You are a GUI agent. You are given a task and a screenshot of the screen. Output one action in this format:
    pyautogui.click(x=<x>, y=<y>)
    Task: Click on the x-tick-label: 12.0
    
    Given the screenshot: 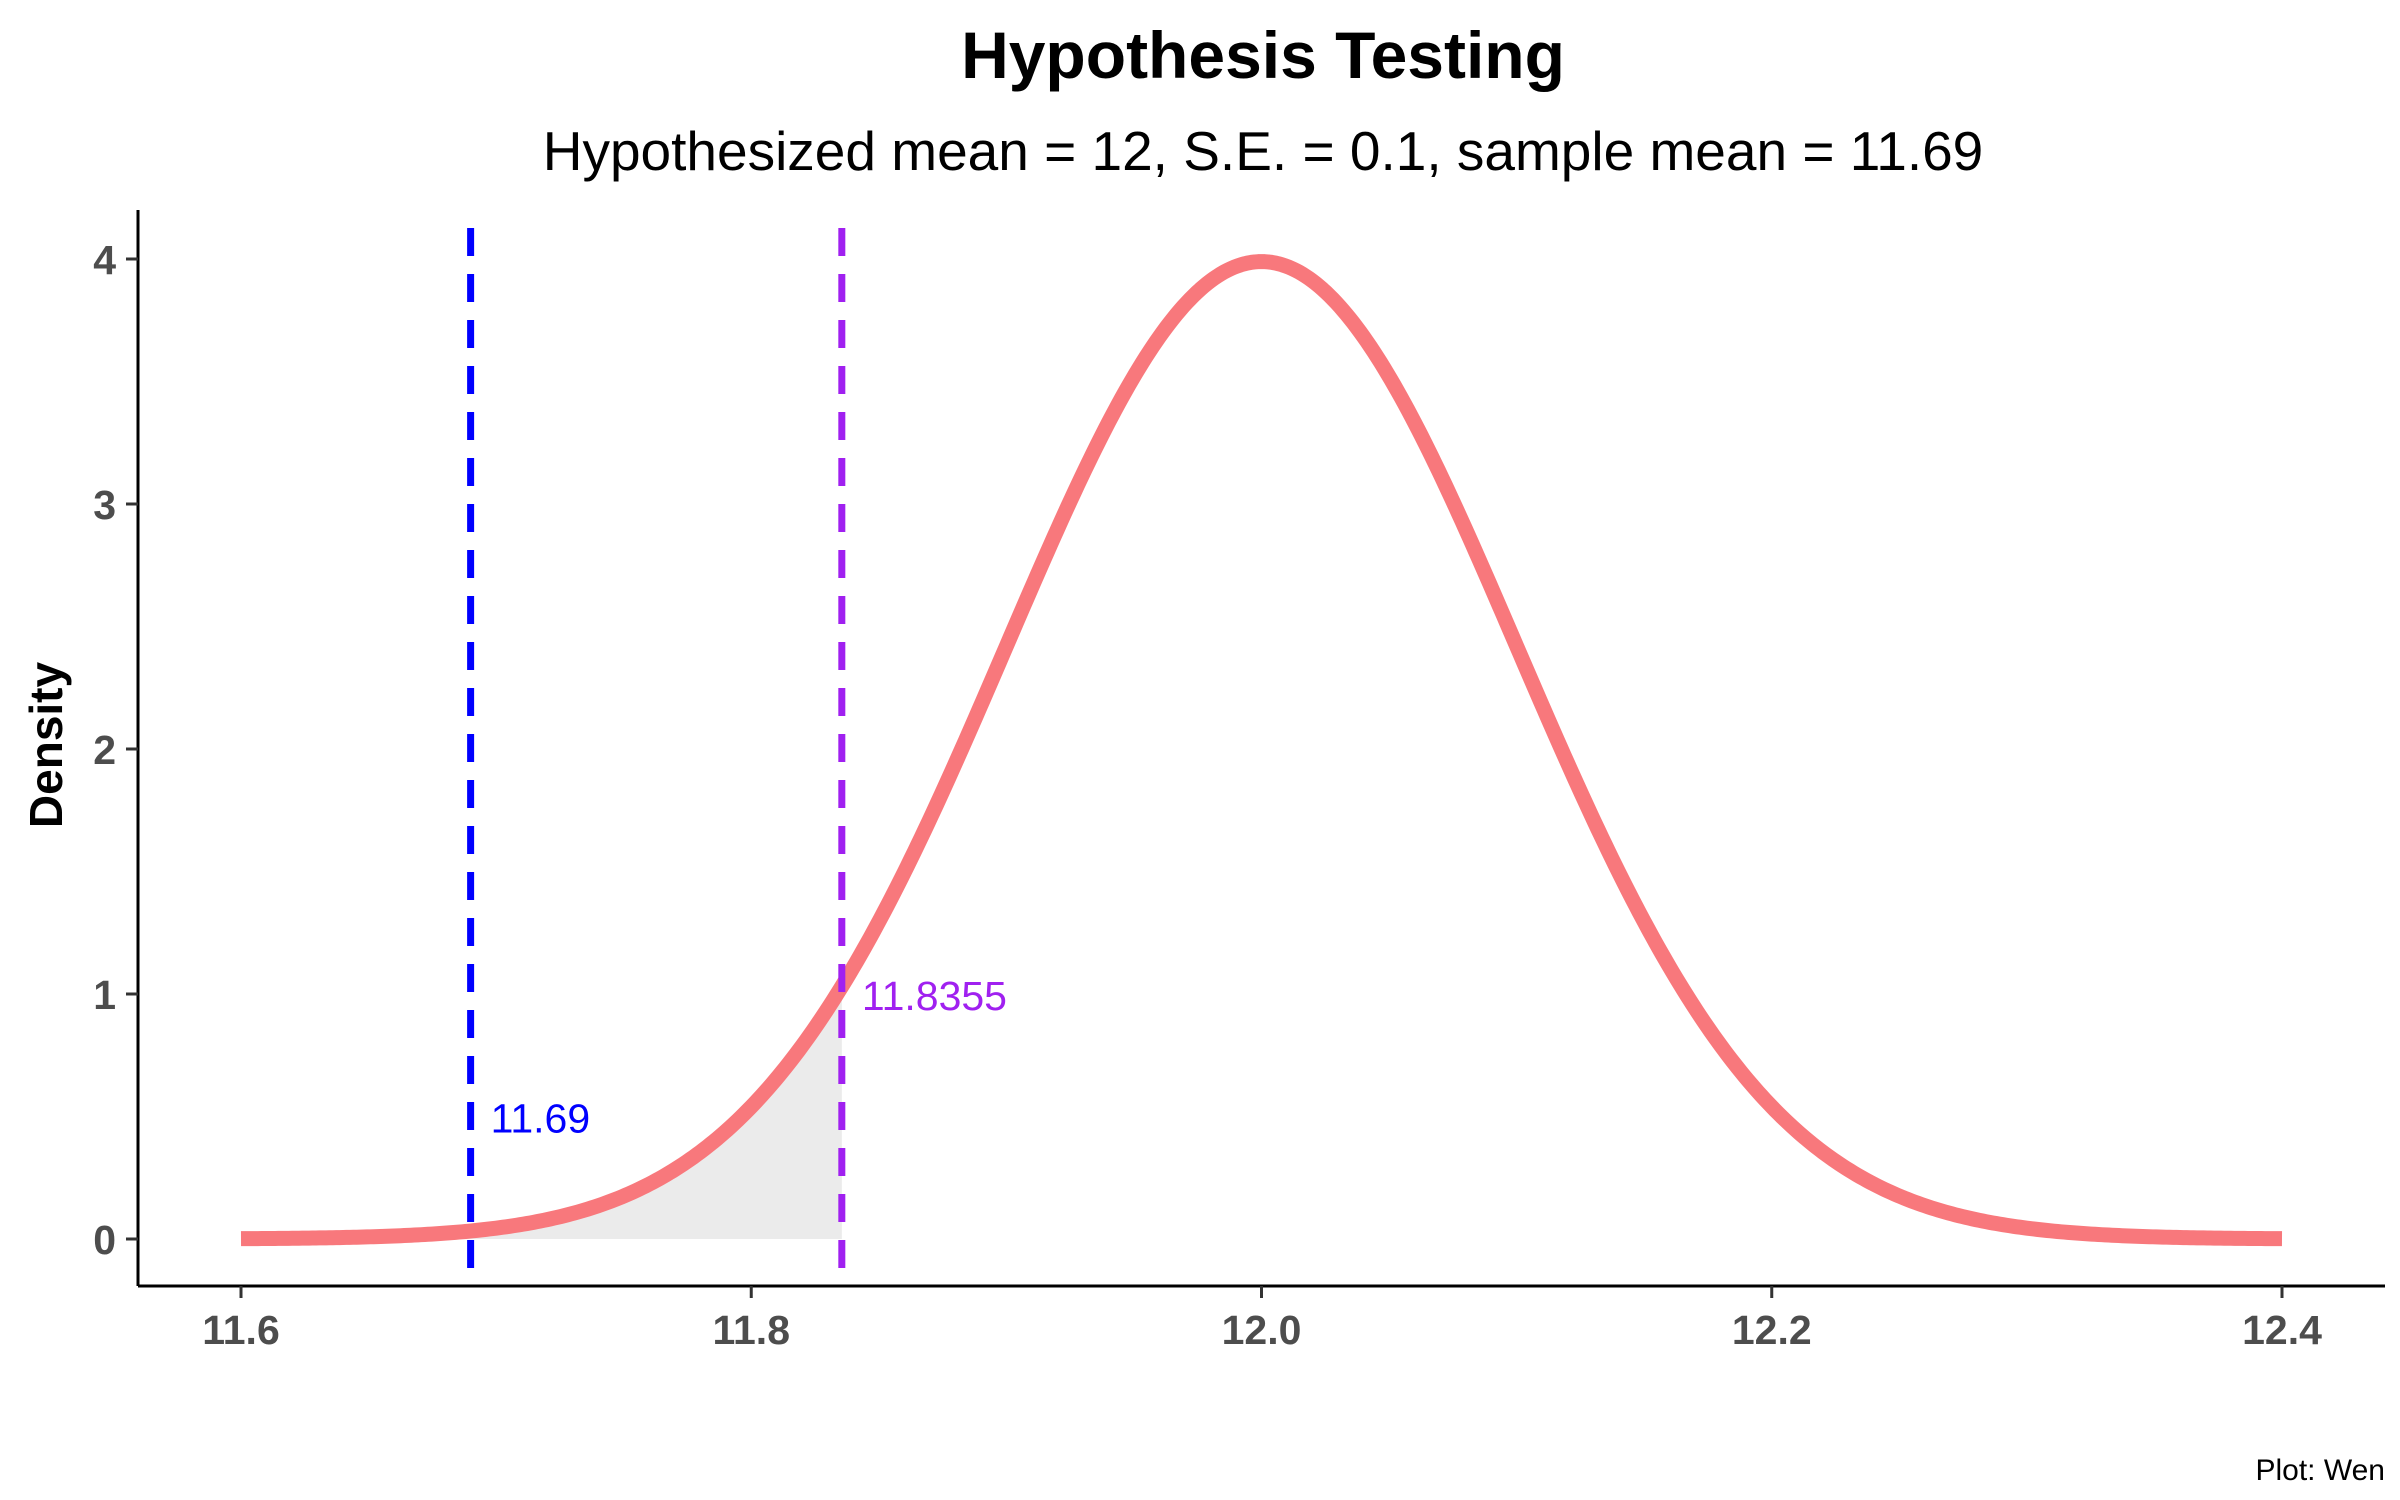 What is the action you would take?
    pyautogui.click(x=1262, y=1330)
    